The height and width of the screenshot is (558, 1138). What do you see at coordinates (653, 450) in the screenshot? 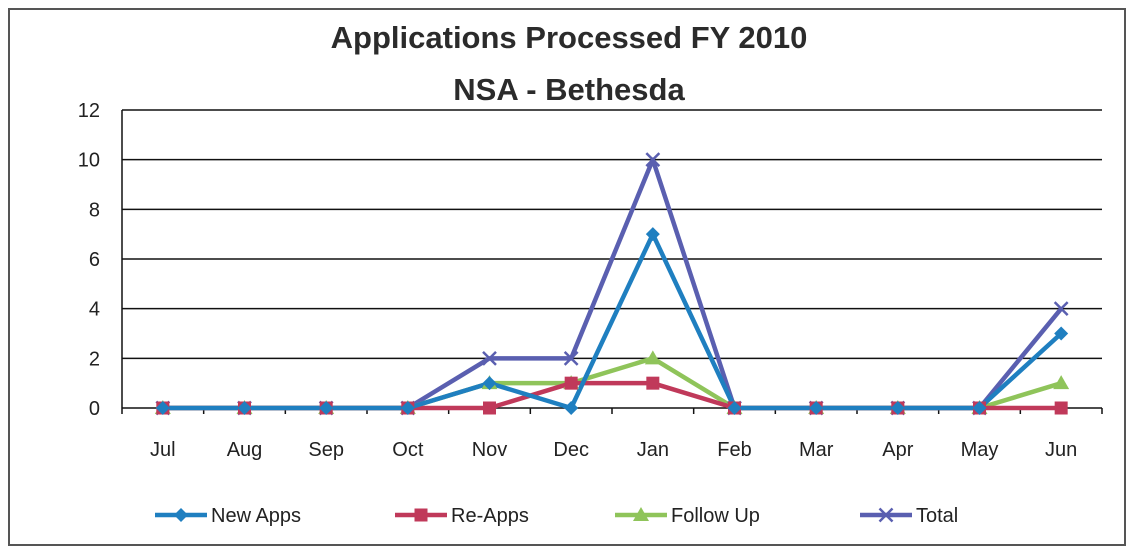
I see `x-tick-label: Jan` at bounding box center [653, 450].